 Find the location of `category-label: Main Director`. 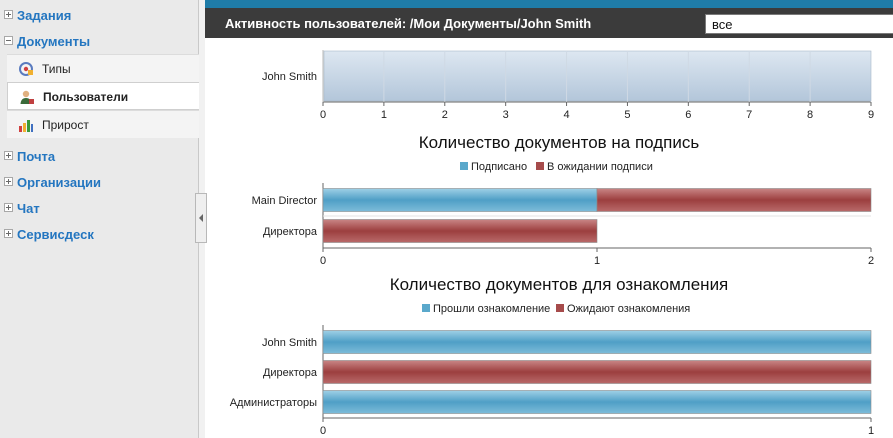

category-label: Main Director is located at coordinates (285, 201).